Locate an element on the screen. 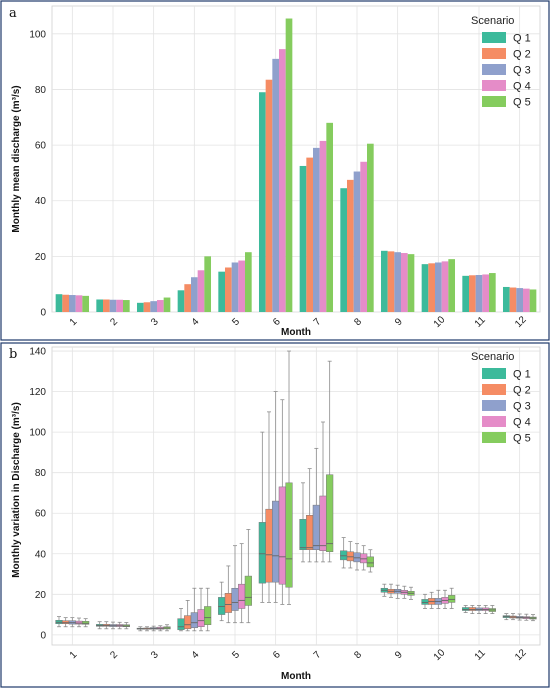 Image resolution: width=550 pixels, height=689 pixels. panel-b-x-axis-title: Month is located at coordinates (296, 676).